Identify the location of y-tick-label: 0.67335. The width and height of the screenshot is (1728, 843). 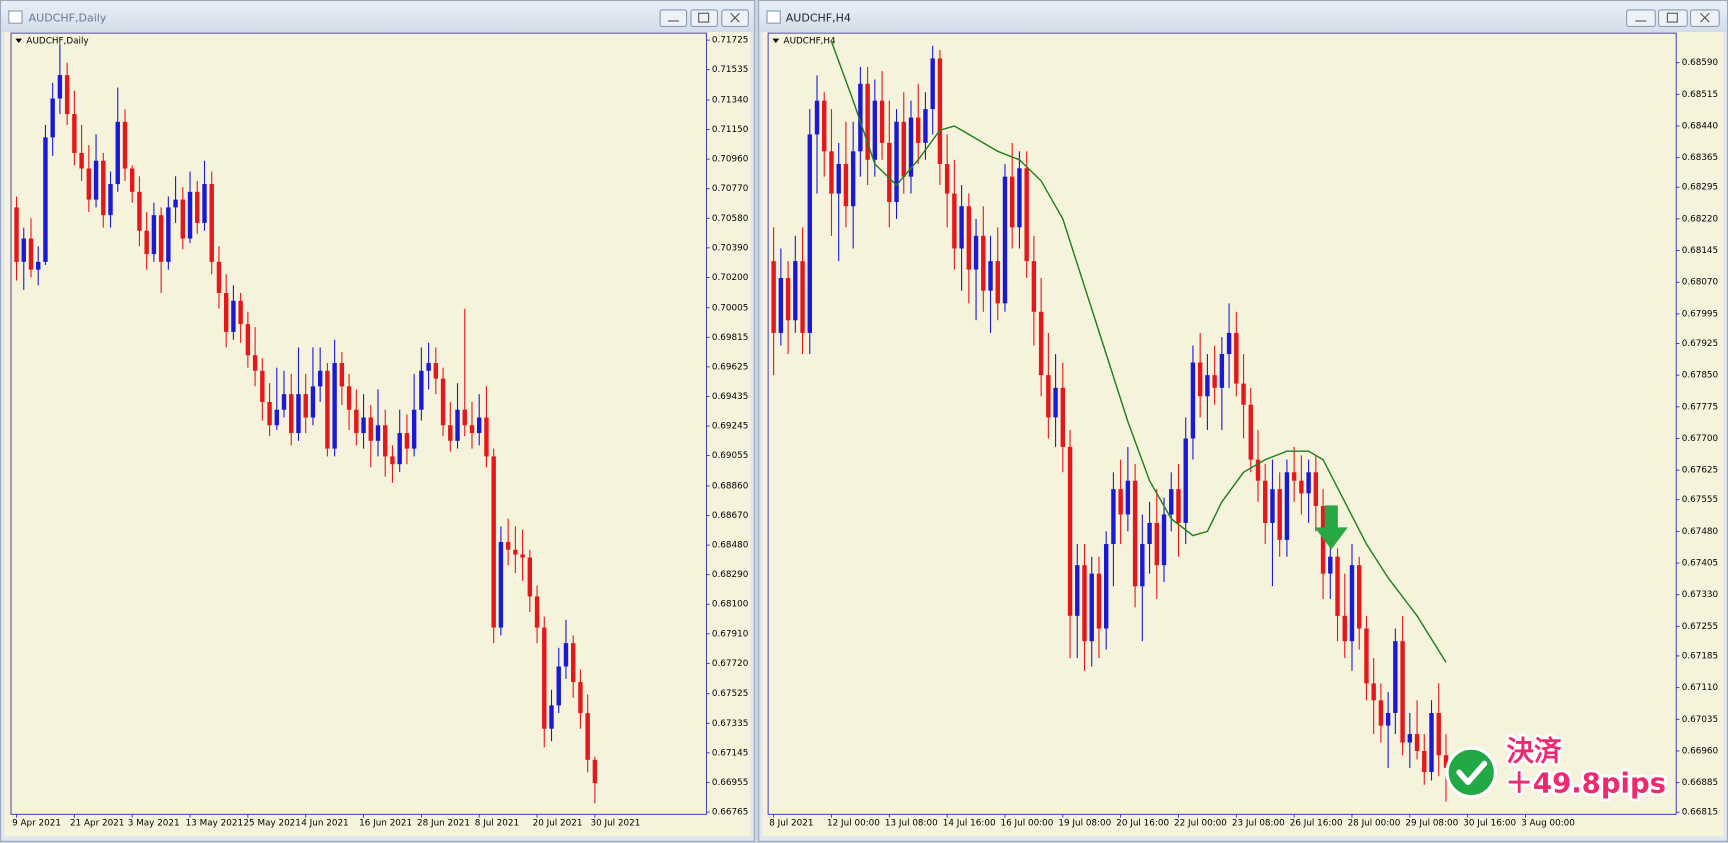
(730, 724).